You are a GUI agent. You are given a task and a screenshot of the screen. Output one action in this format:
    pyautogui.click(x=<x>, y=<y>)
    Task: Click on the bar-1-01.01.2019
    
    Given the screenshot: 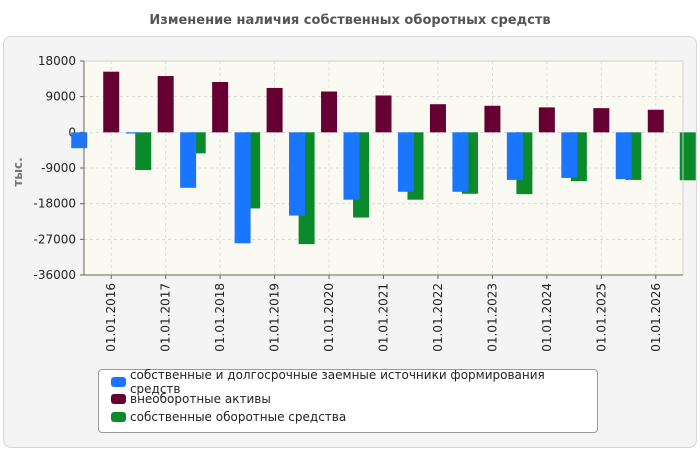 What is the action you would take?
    pyautogui.click(x=242, y=188)
    